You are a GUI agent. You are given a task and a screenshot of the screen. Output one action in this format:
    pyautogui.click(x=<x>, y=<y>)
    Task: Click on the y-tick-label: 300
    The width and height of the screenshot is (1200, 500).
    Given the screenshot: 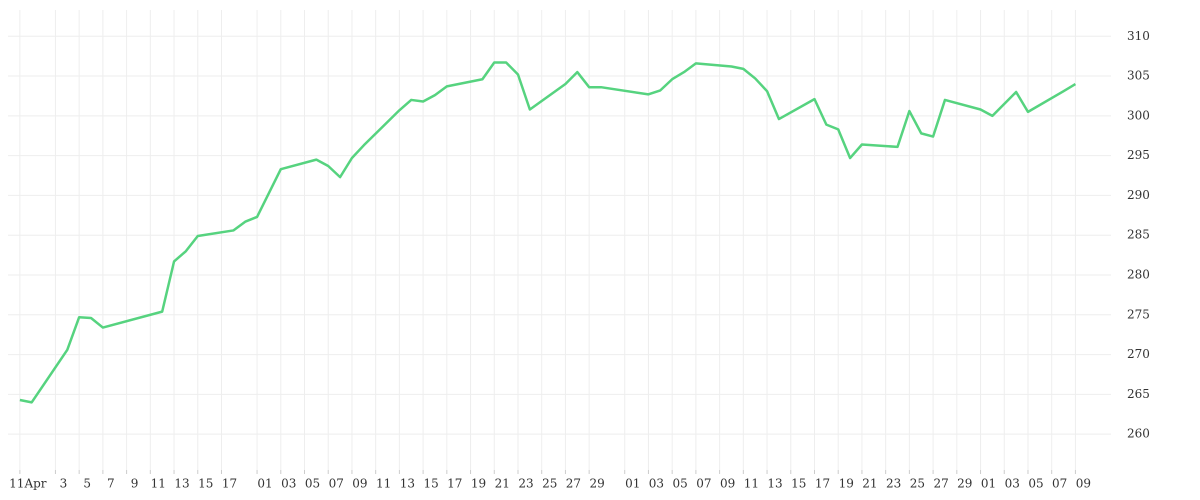 What is the action you would take?
    pyautogui.click(x=1138, y=115)
    